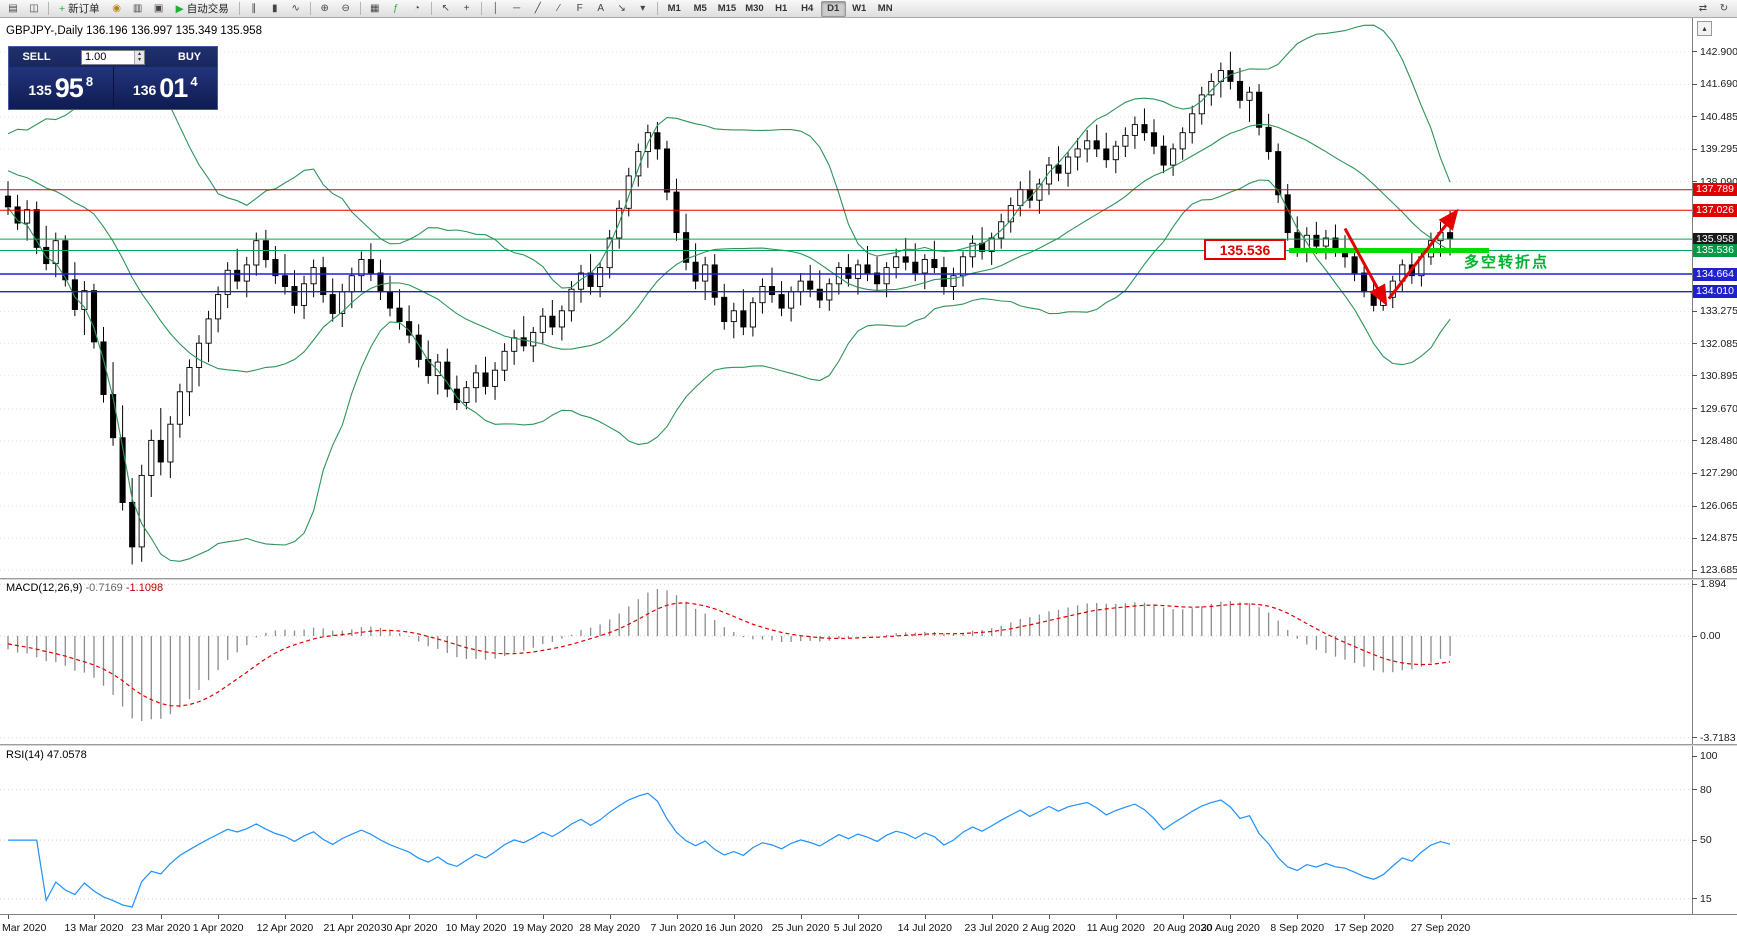 The height and width of the screenshot is (941, 1737). What do you see at coordinates (676, 928) in the screenshot?
I see `time-axis-label: 7 Jun 2020` at bounding box center [676, 928].